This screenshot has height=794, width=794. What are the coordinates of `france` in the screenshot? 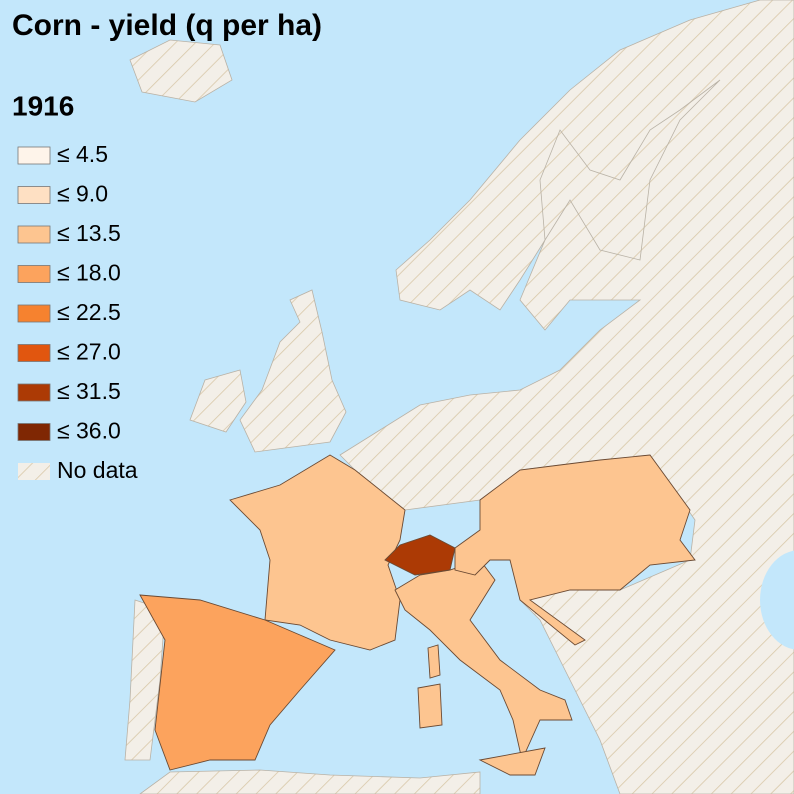 It's located at (317, 552).